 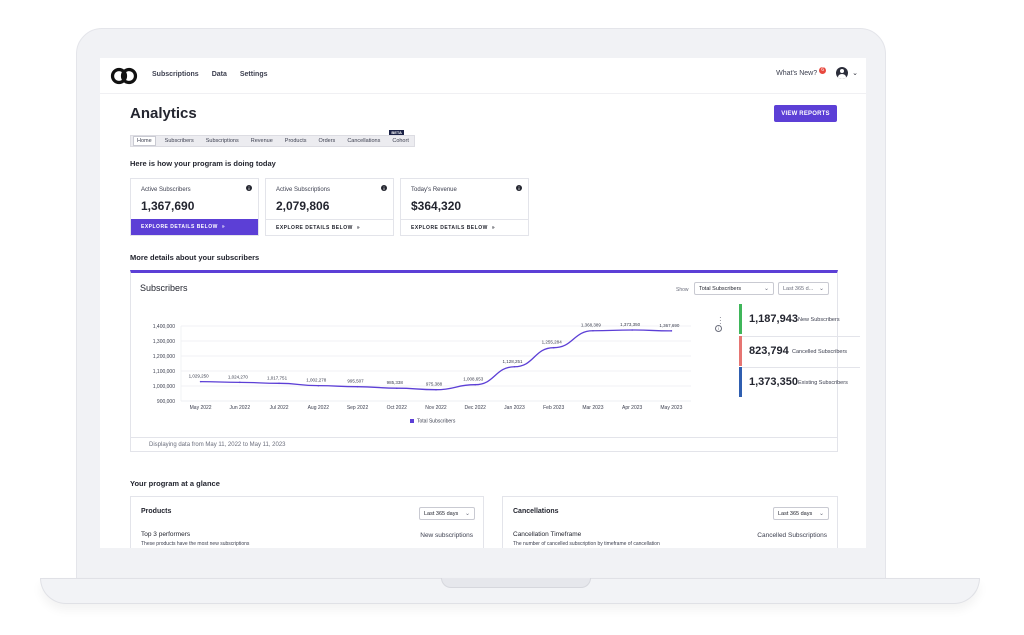 What do you see at coordinates (512, 361) in the screenshot?
I see `data-label: 1,128,251` at bounding box center [512, 361].